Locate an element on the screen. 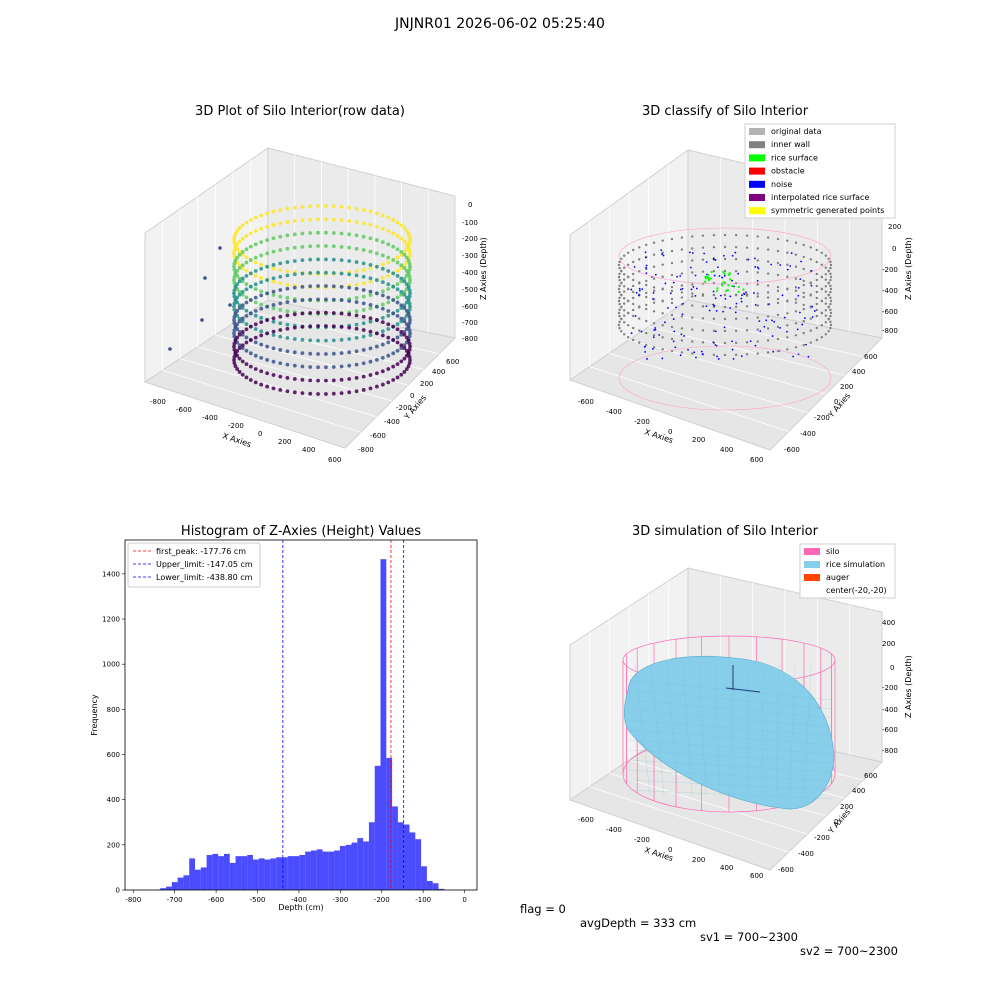 This screenshot has width=1000, height=1000. histogram-title: Histogram of Z-Axies (Height) Values is located at coordinates (301, 531).